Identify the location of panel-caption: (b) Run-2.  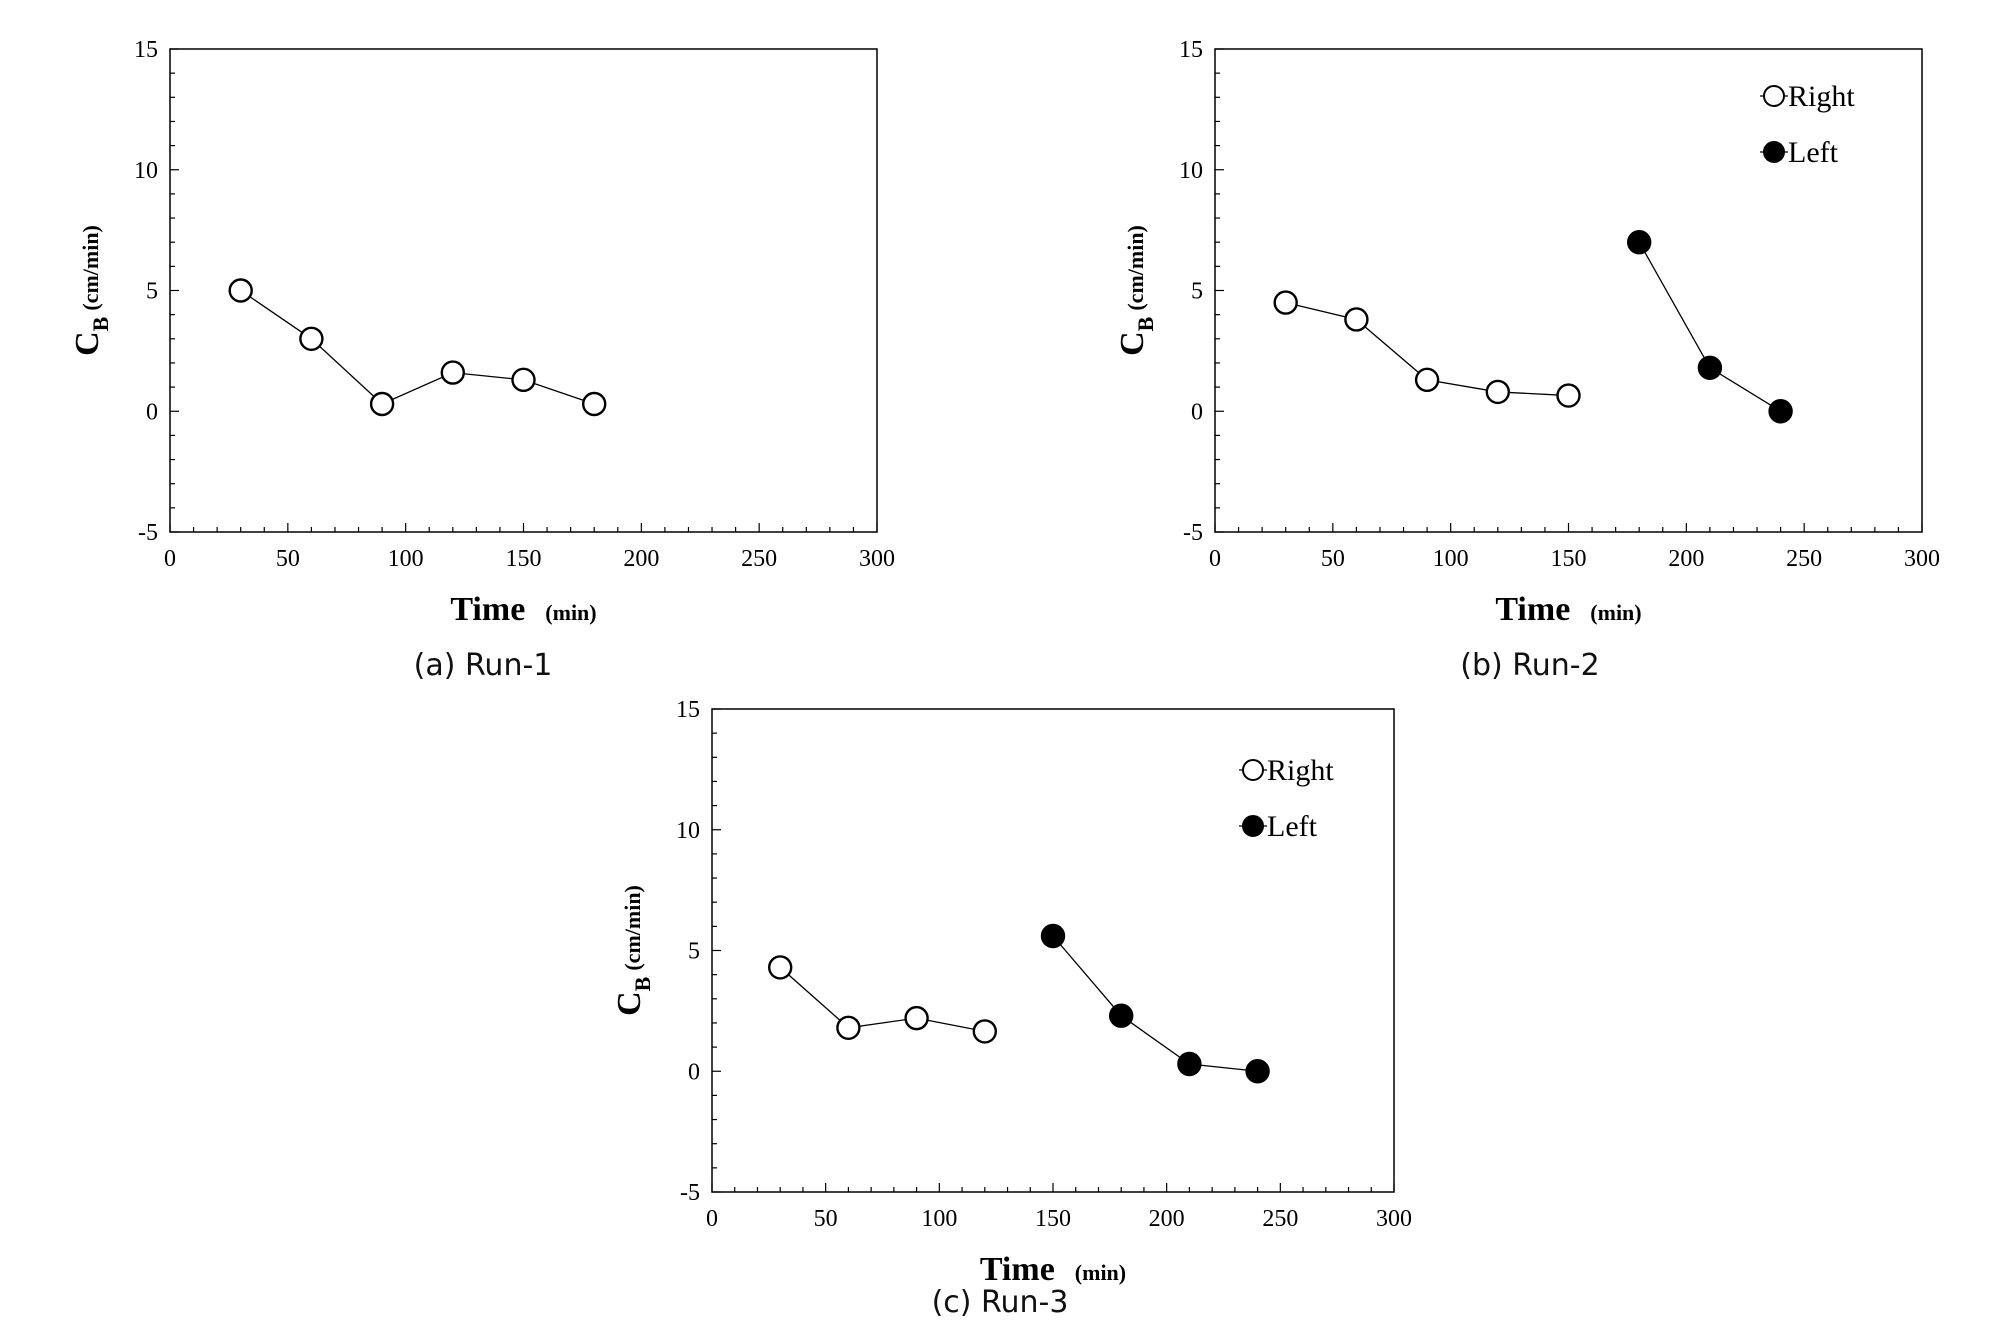
(1529, 665).